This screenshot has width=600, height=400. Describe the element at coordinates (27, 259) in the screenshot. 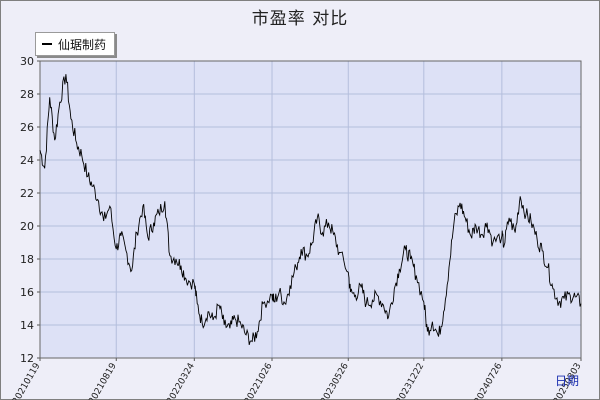

I see `y-tick-label: 18` at that location.